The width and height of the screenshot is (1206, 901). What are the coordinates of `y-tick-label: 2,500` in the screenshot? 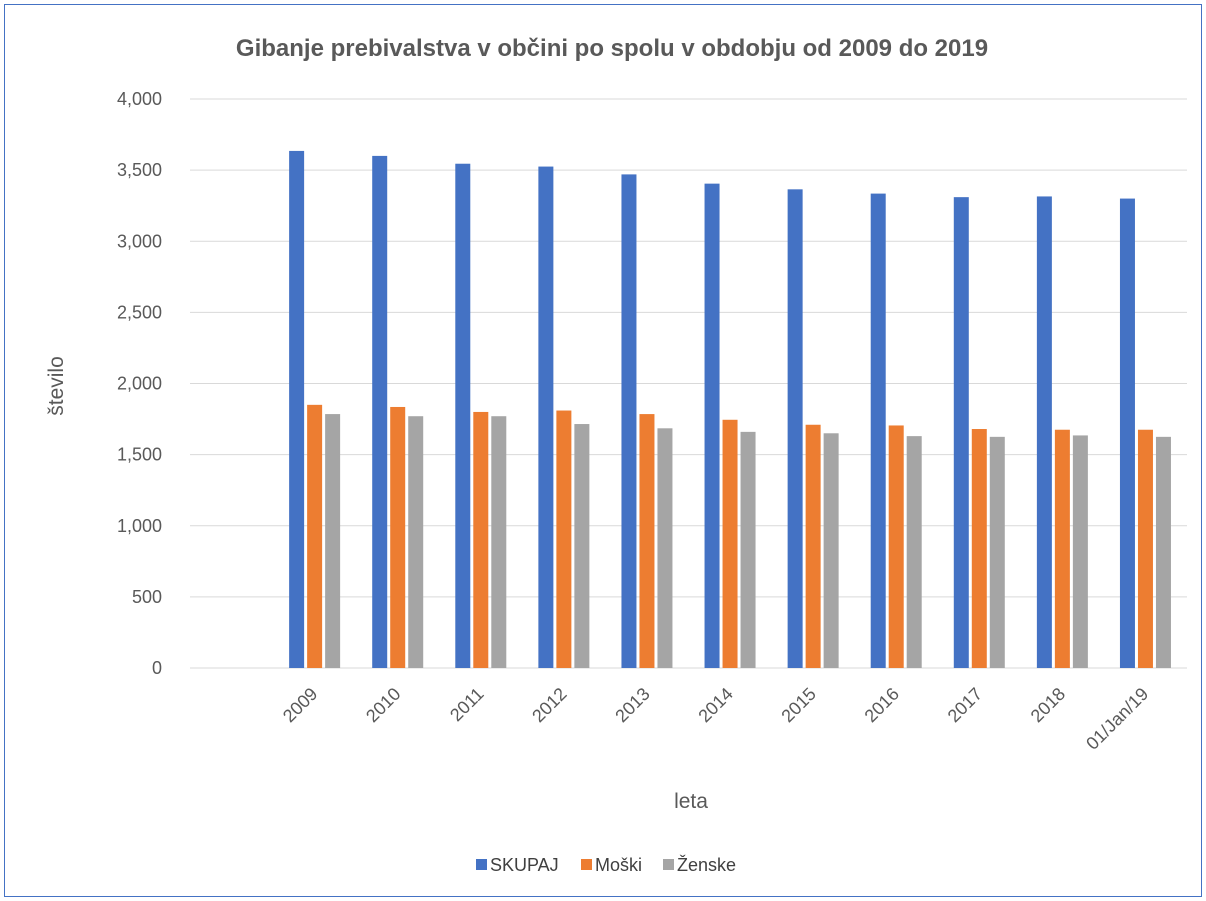 It's located at (139, 312).